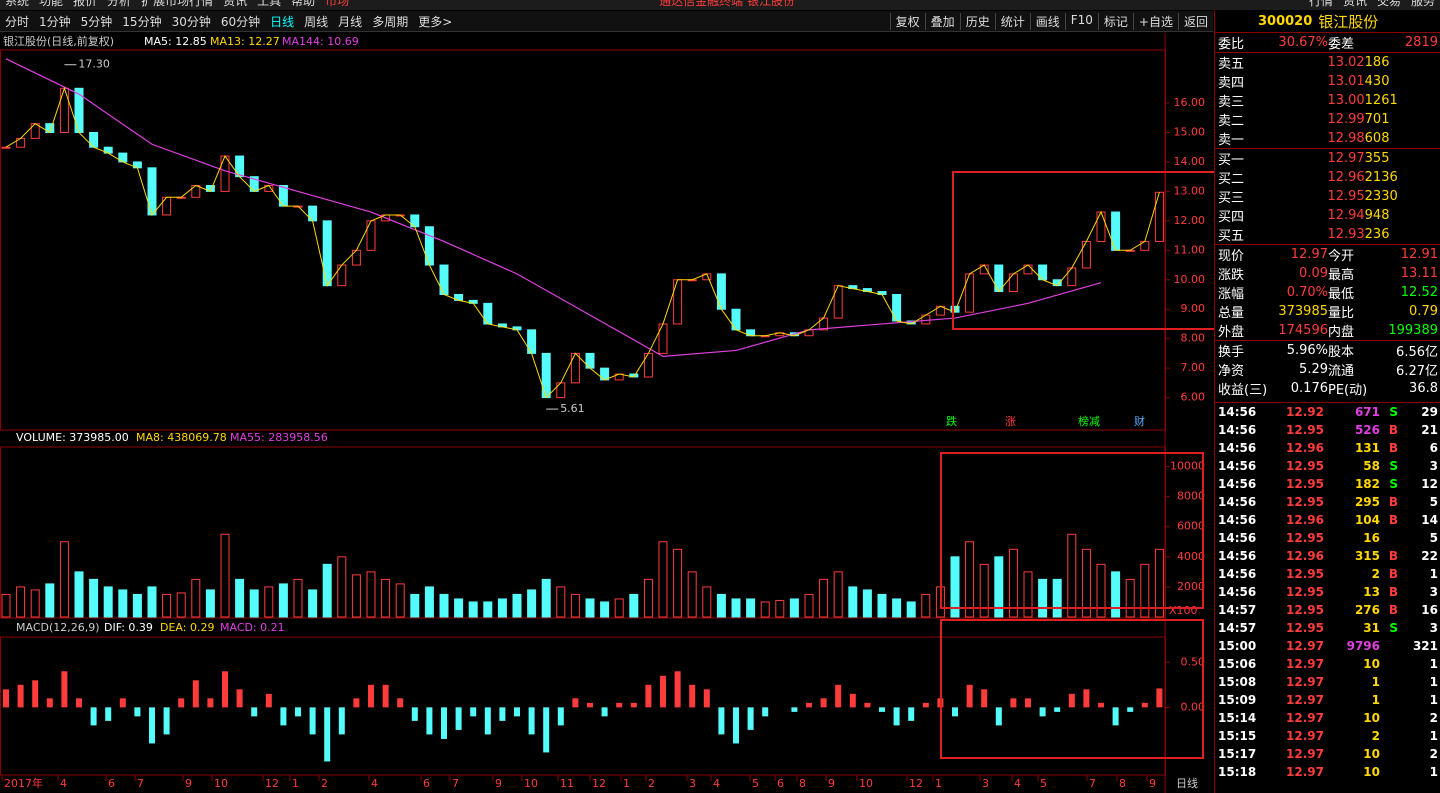 The height and width of the screenshot is (793, 1440). What do you see at coordinates (727, 4) in the screenshot?
I see `window-title: 通达信金融终端 银江股份` at bounding box center [727, 4].